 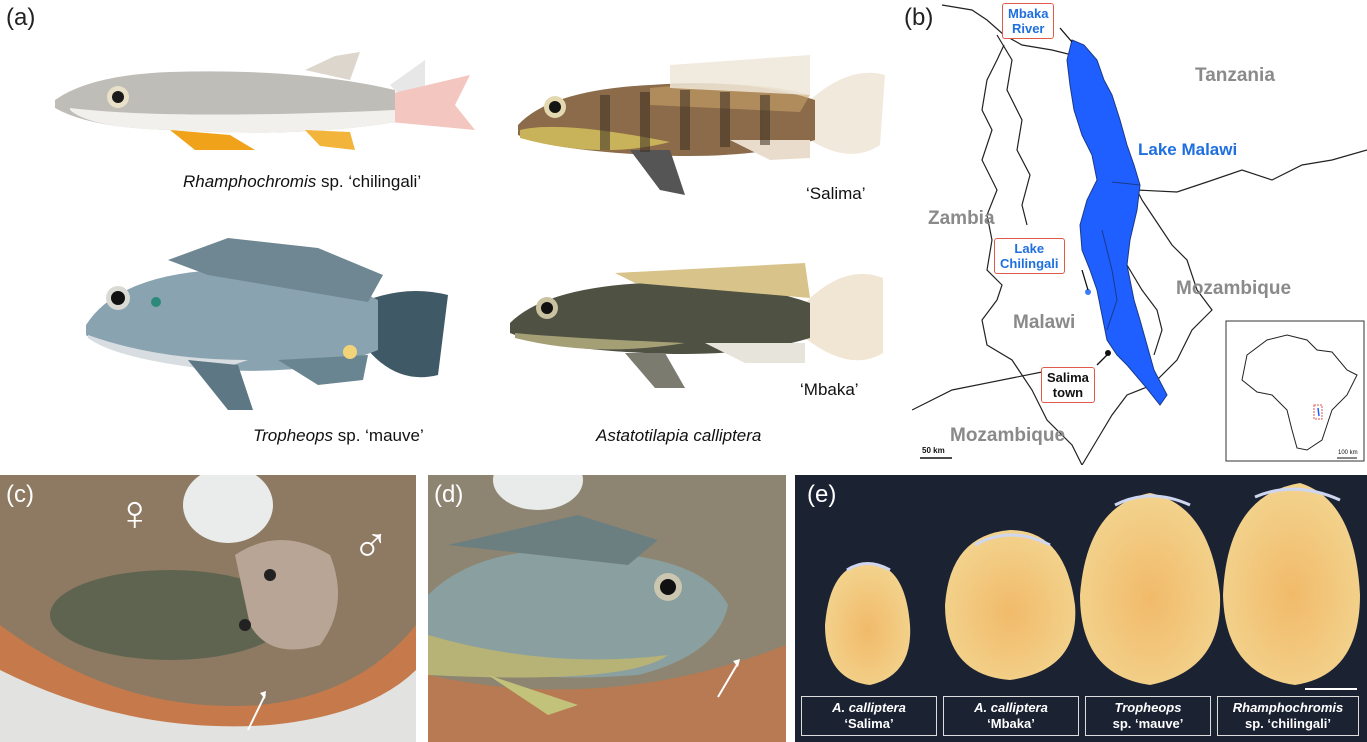 What do you see at coordinates (1029, 248) in the screenshot?
I see `callout-lake-chilingali-line1: Lake` at bounding box center [1029, 248].